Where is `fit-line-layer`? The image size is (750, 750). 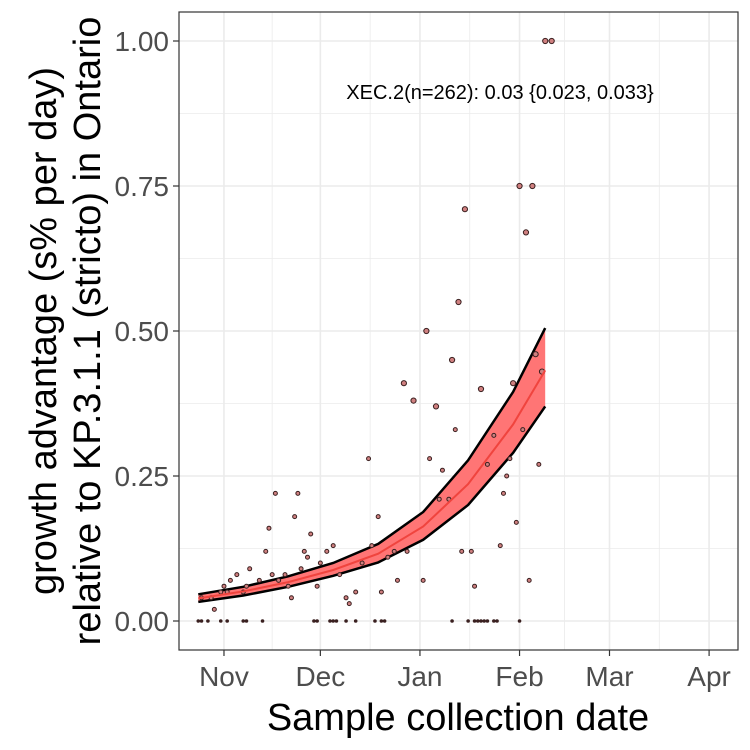
fit-line-layer is located at coordinates (372, 484).